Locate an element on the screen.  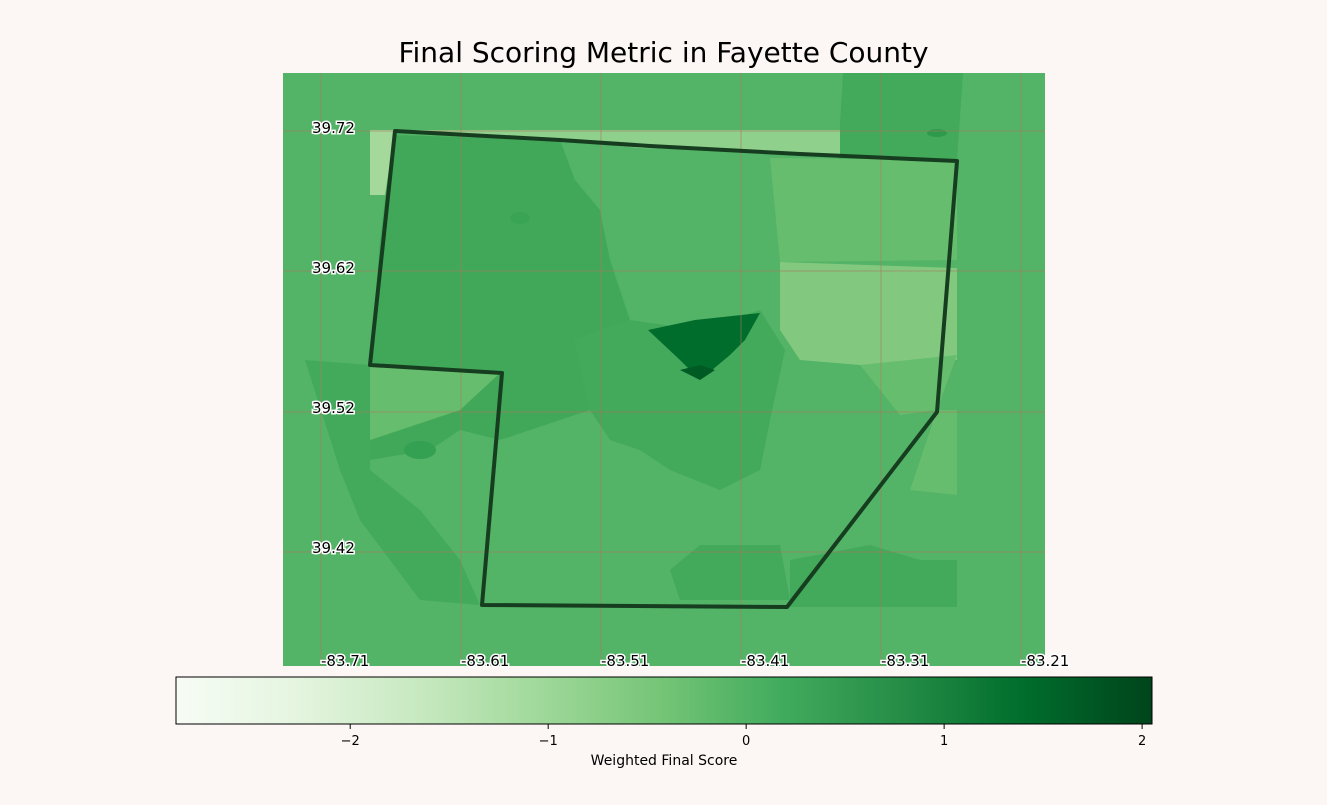
region-east-south is located at coordinates (933, 452).